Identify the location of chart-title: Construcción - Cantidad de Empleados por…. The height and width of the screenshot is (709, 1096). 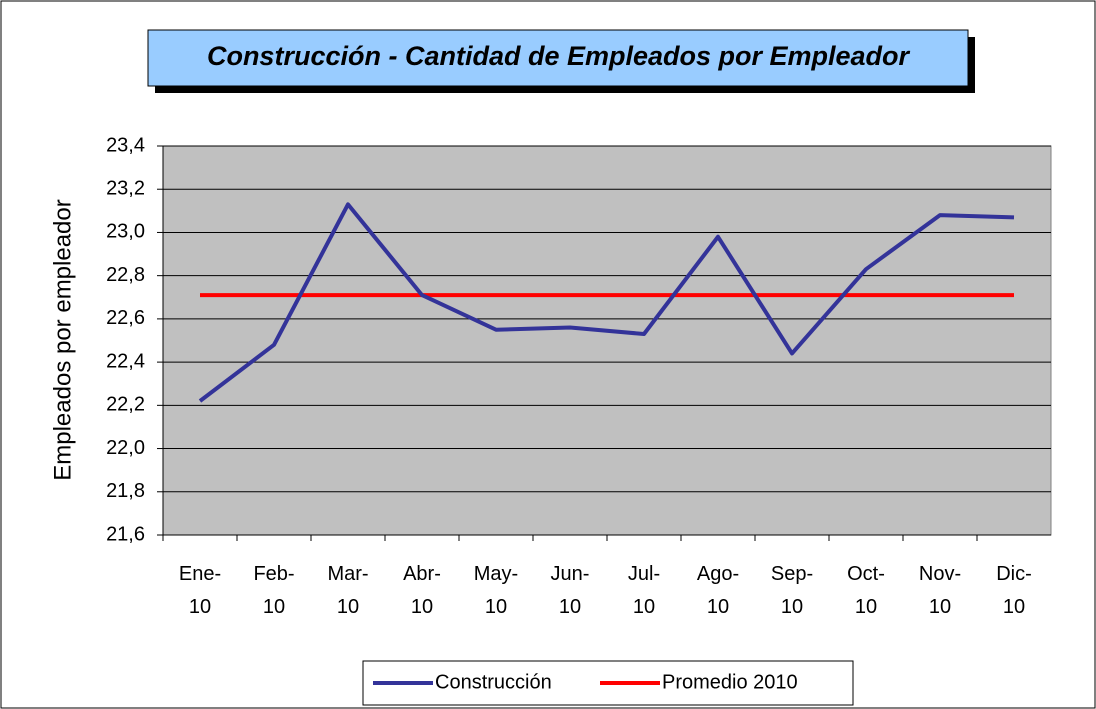
(559, 56).